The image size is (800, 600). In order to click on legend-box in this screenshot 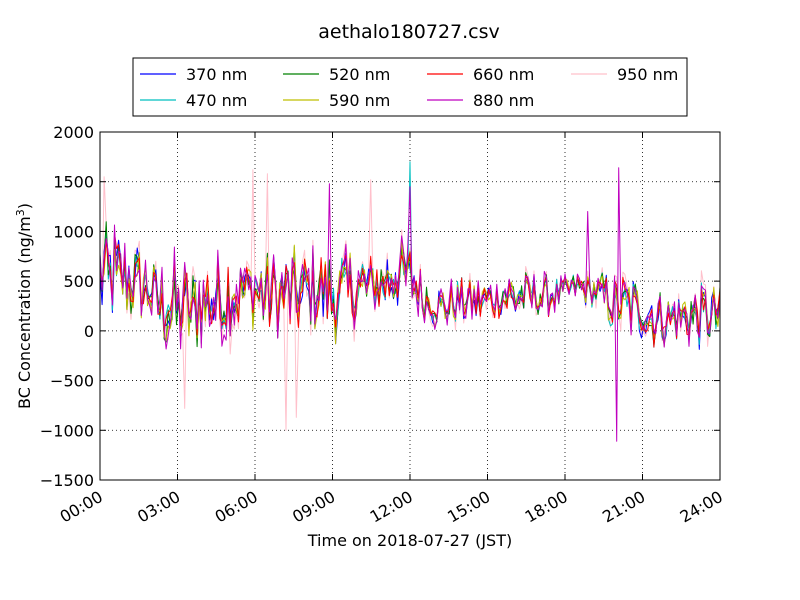, I will do `click(410, 87)`.